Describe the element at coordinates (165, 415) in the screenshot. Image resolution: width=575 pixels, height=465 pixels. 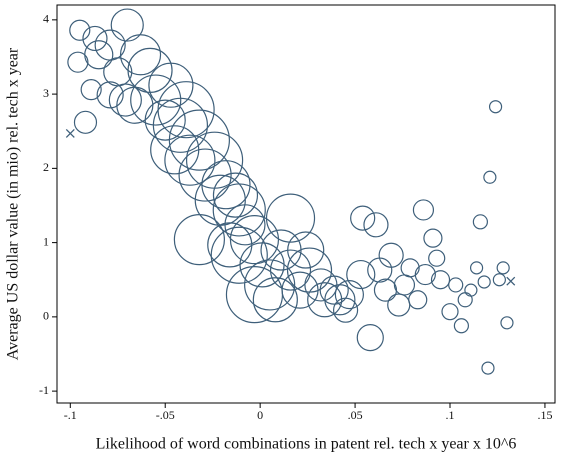
I see `x-tick-label: -.05` at that location.